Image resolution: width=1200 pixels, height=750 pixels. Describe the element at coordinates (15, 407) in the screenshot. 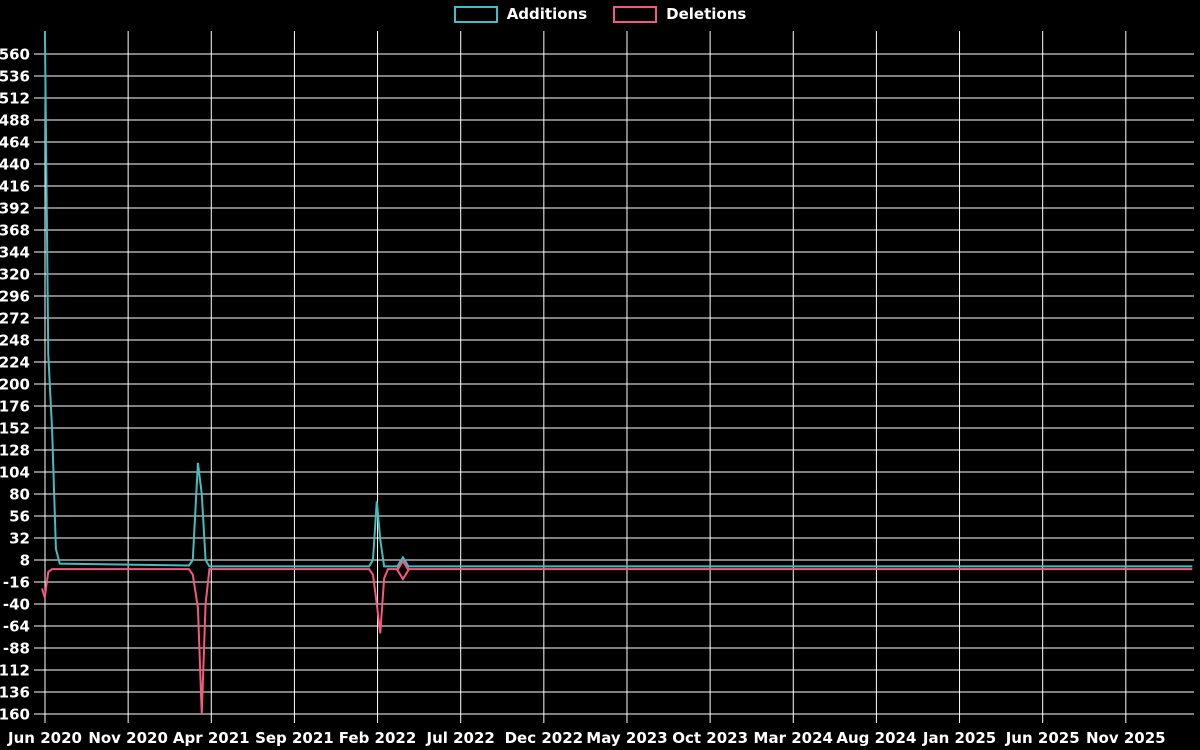

I see `y-axis-label: 176` at that location.